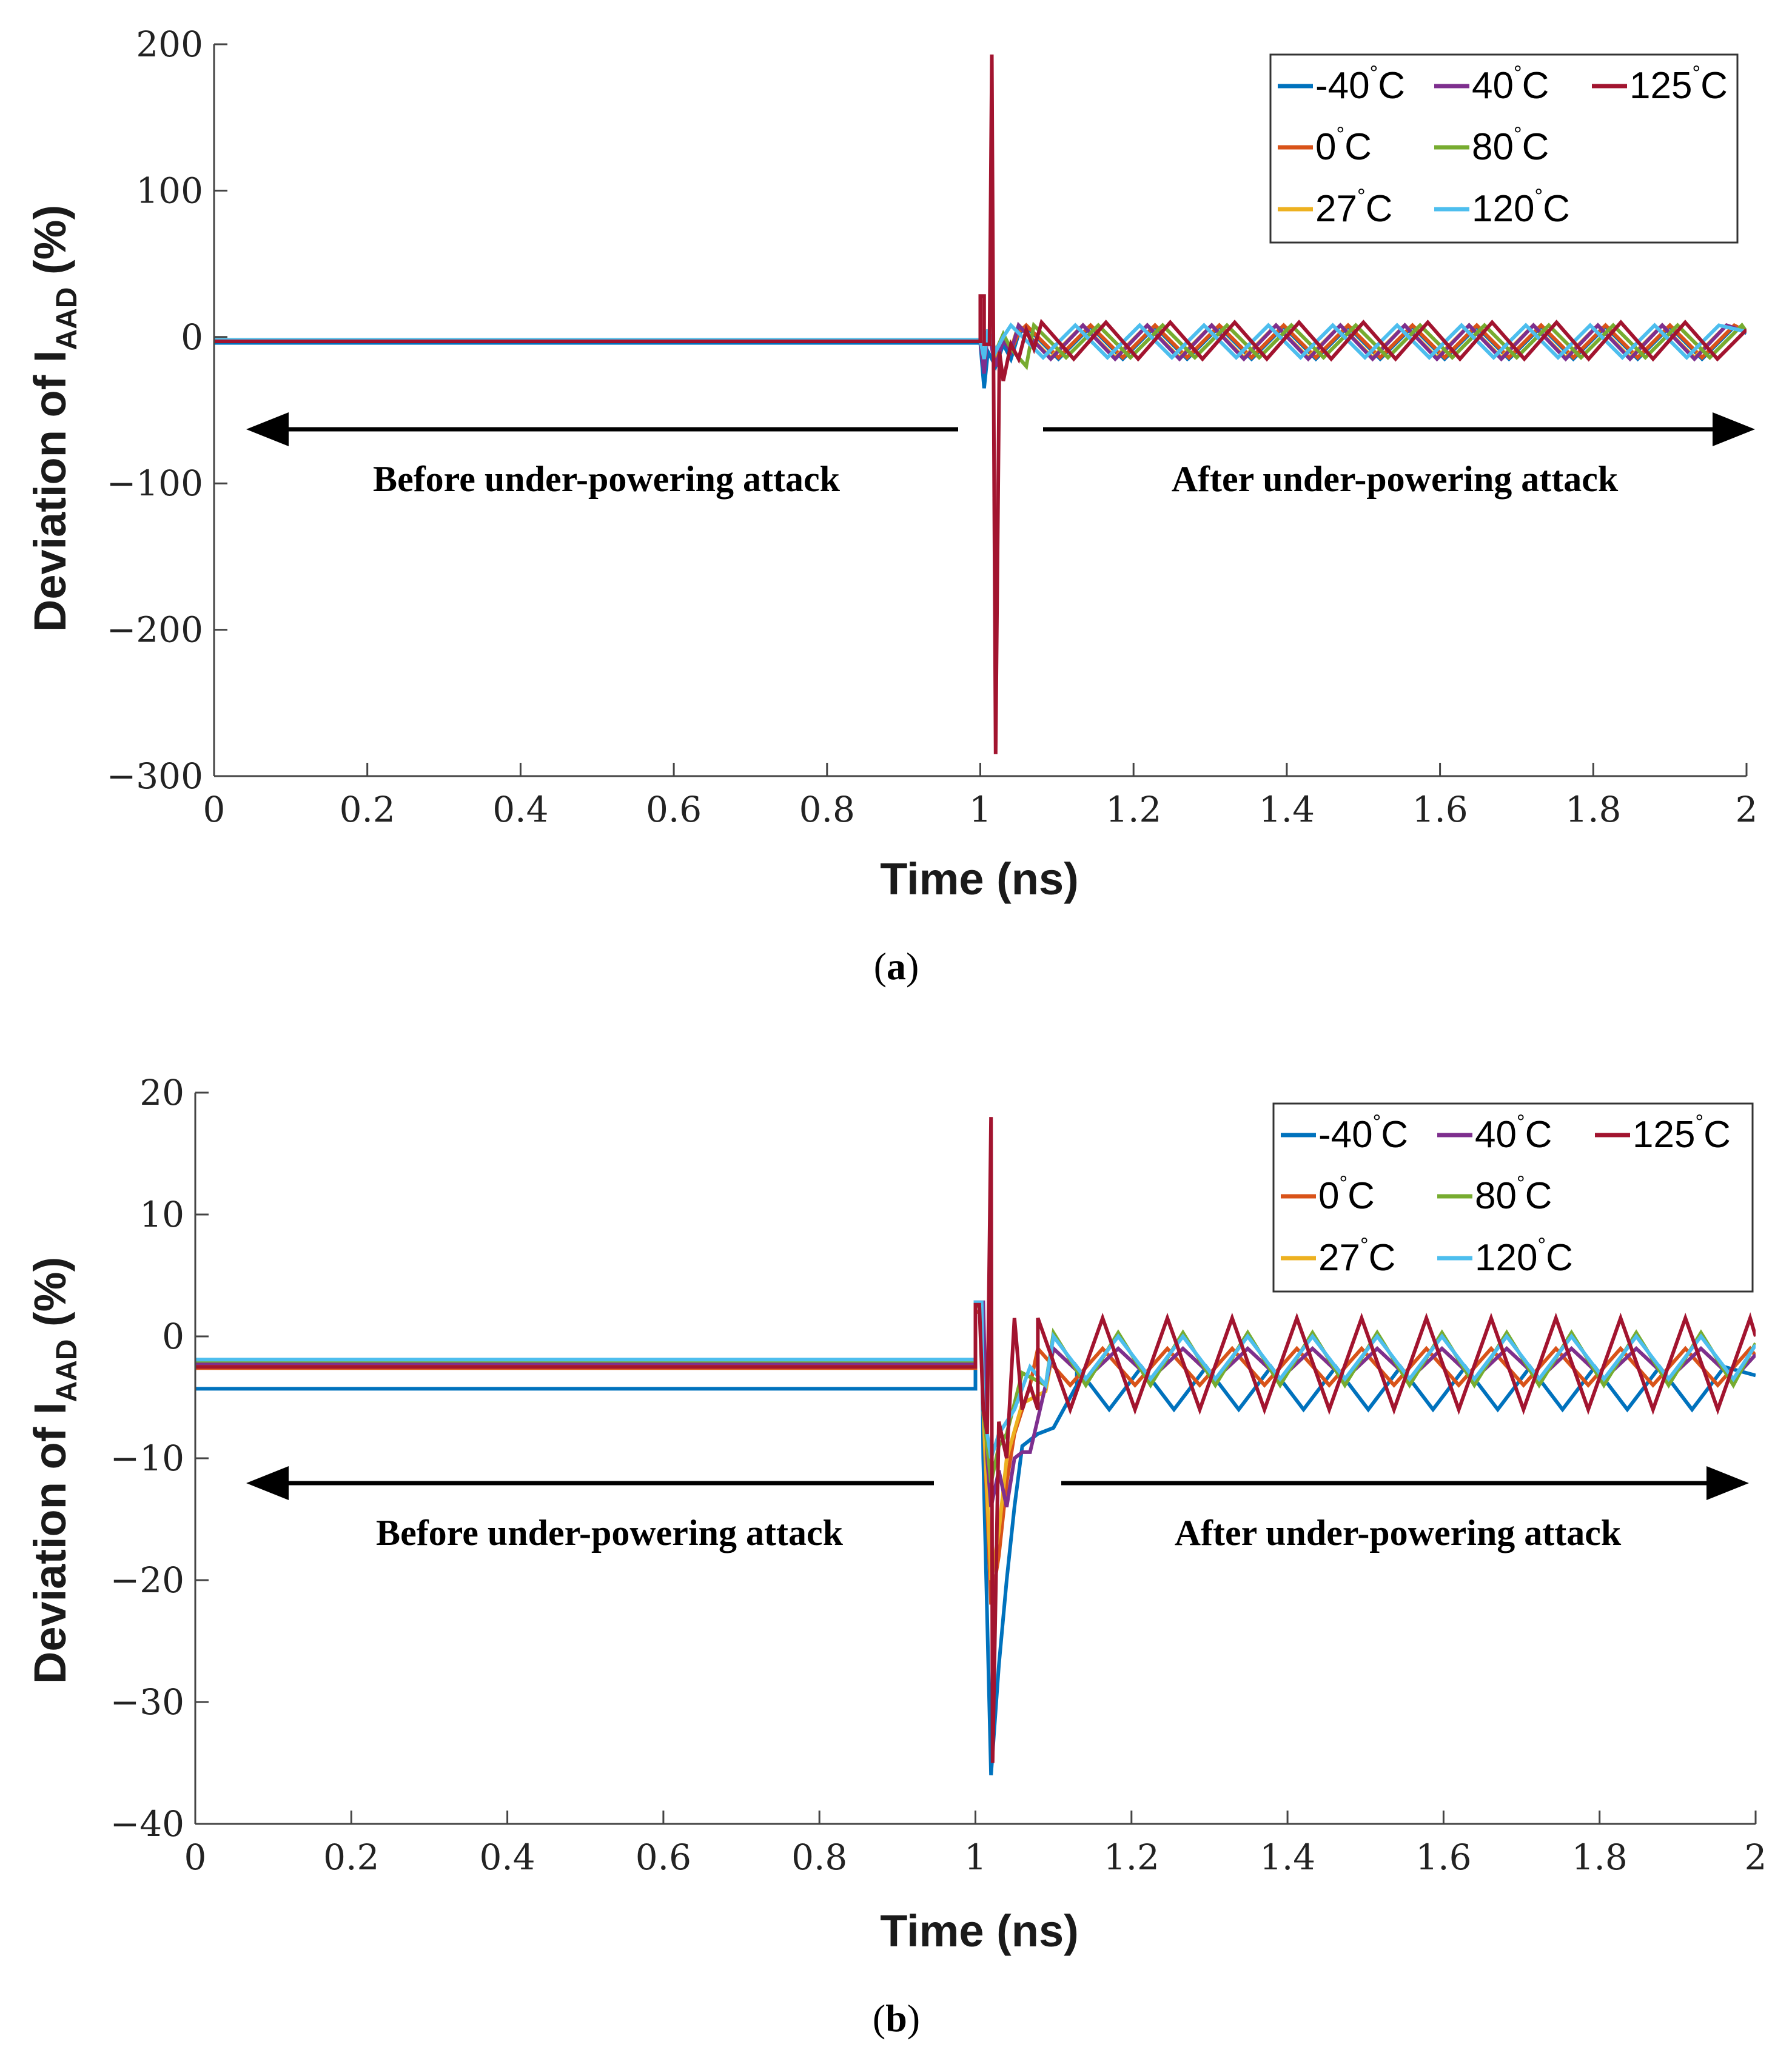 This screenshot has width=1792, height=2064. I want to click on y-axis-label-b-main: Deviation of I, so click(50, 1543).